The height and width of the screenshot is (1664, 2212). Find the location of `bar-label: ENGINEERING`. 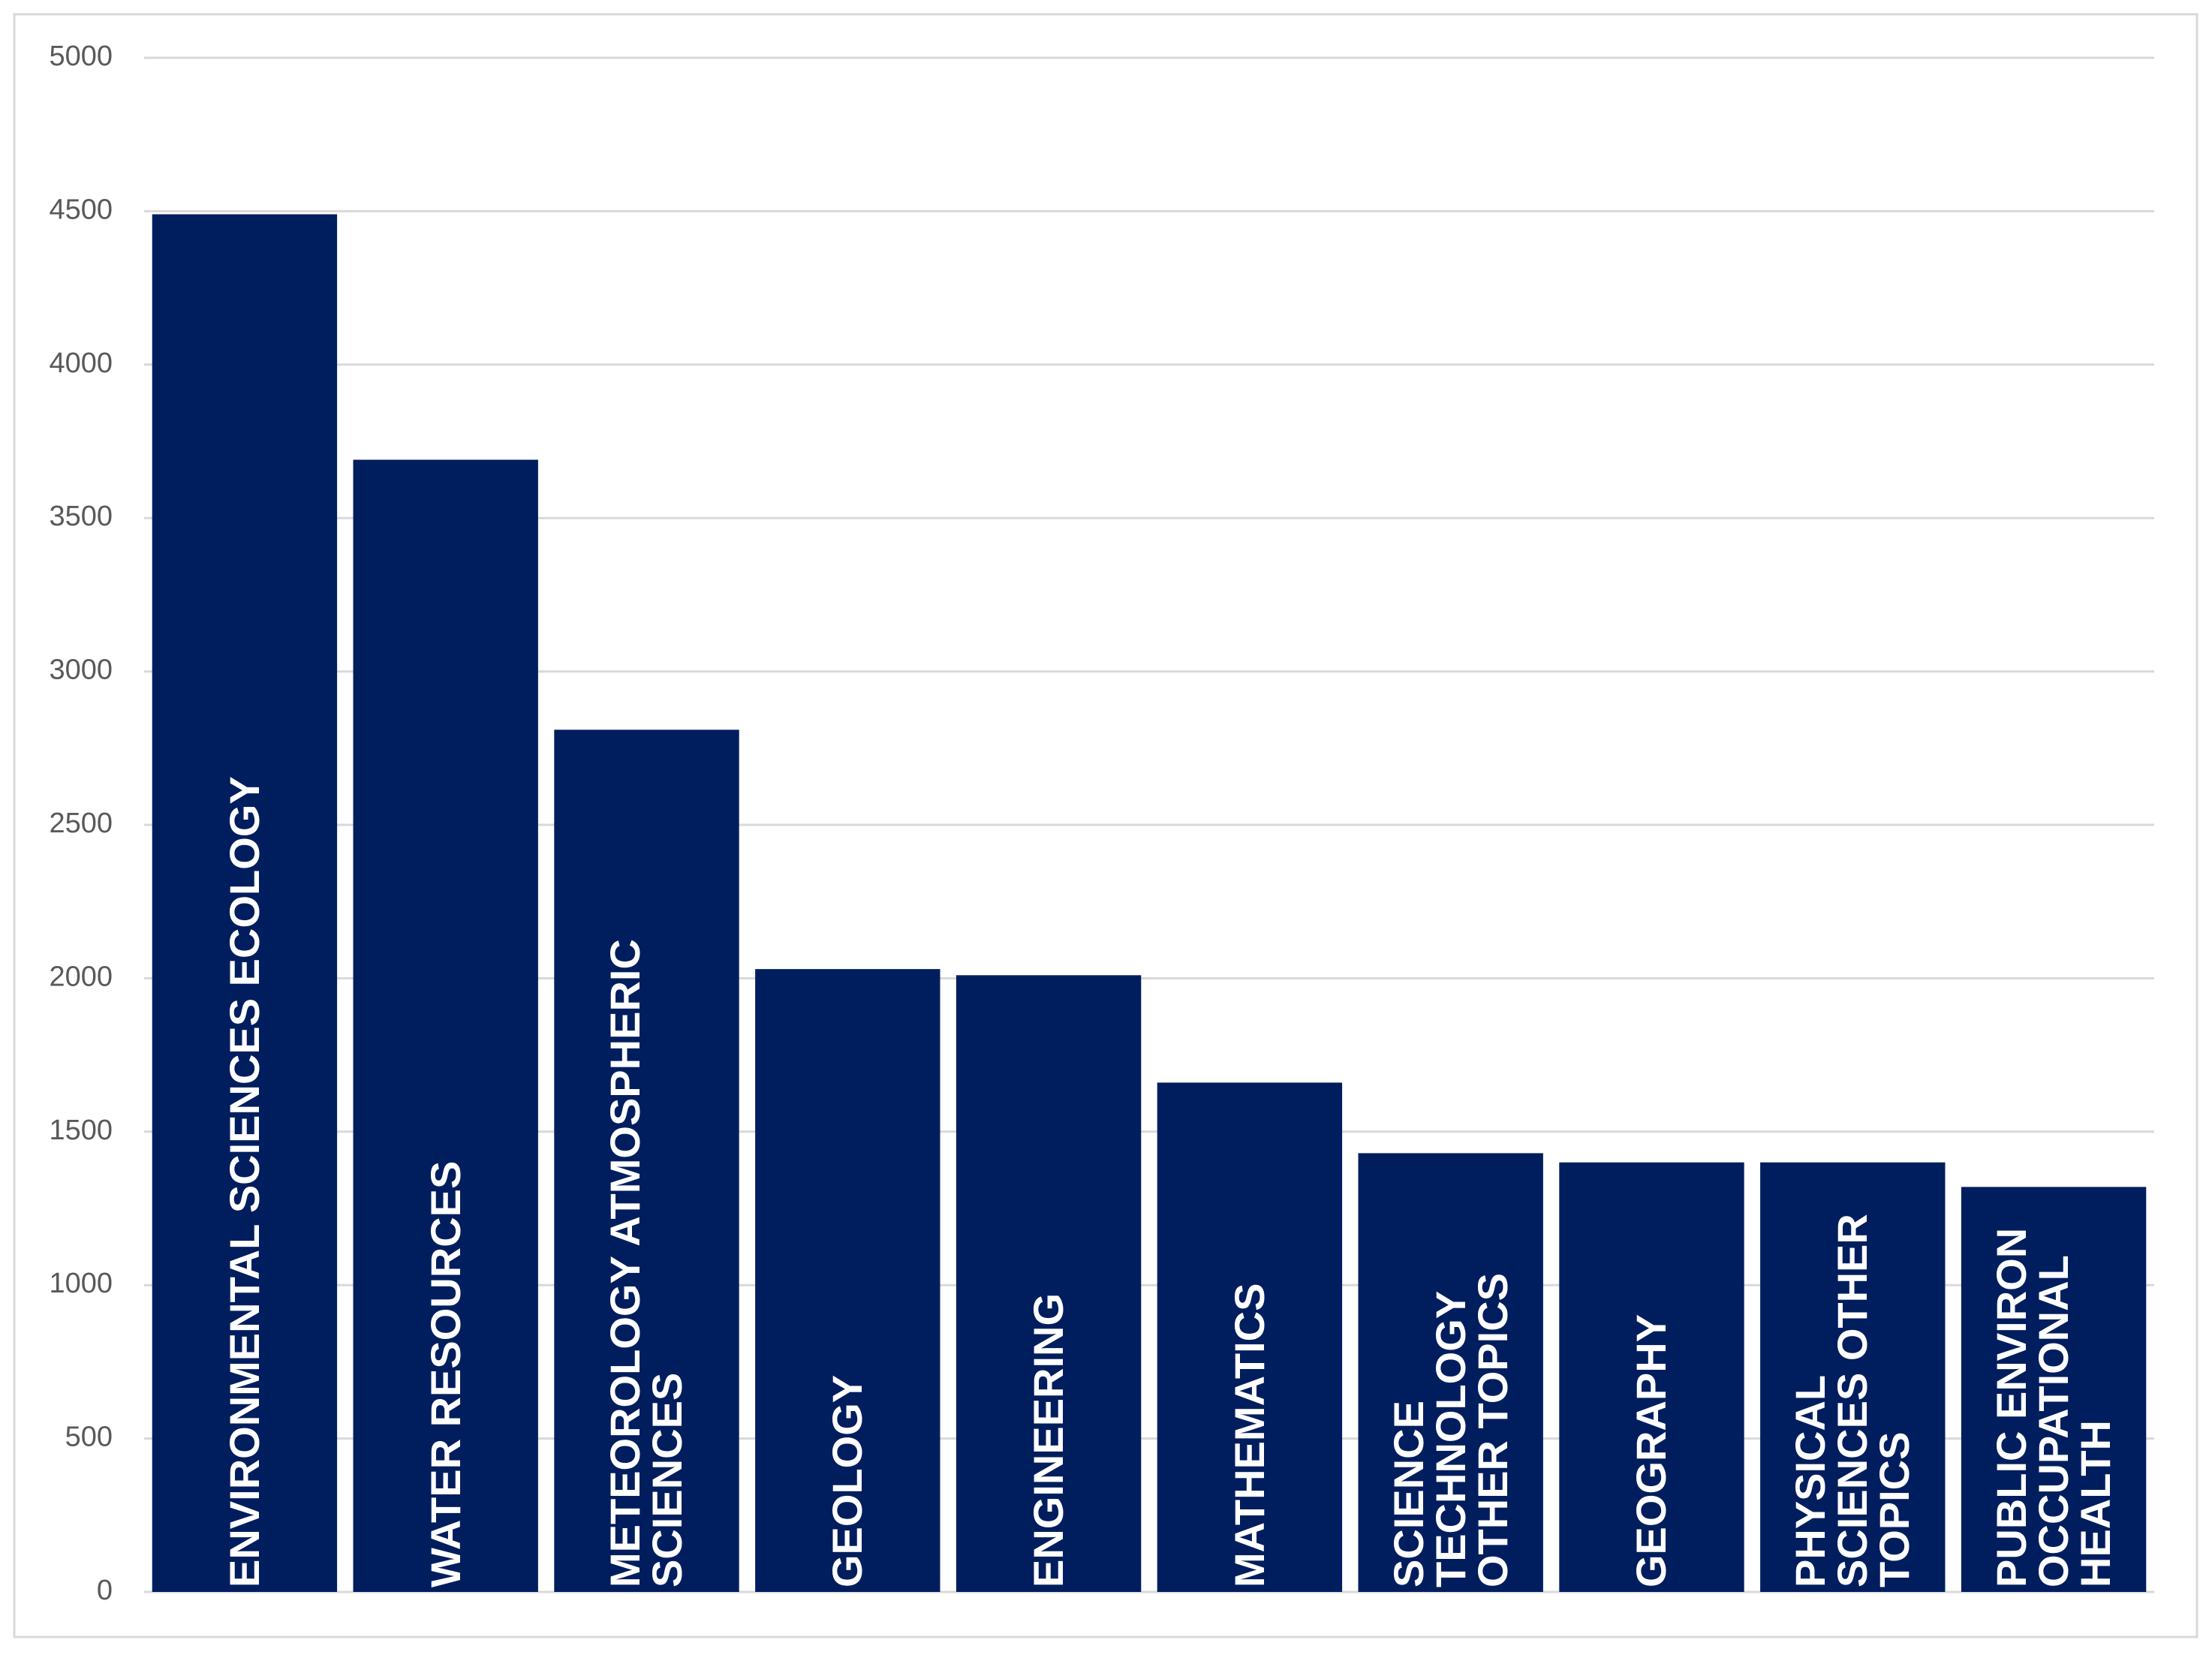

bar-label: ENGINEERING is located at coordinates (1049, 1440).